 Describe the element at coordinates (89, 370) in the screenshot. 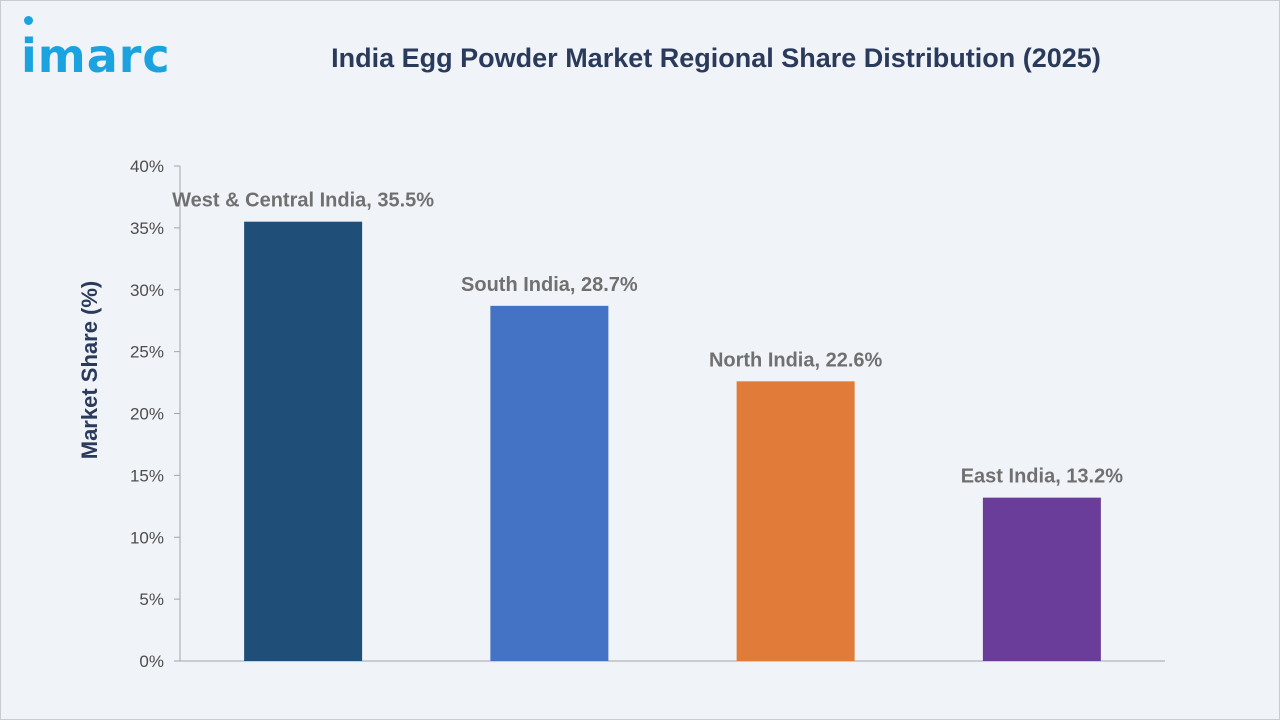

I see `y-axis-title: Market Share (%)` at that location.